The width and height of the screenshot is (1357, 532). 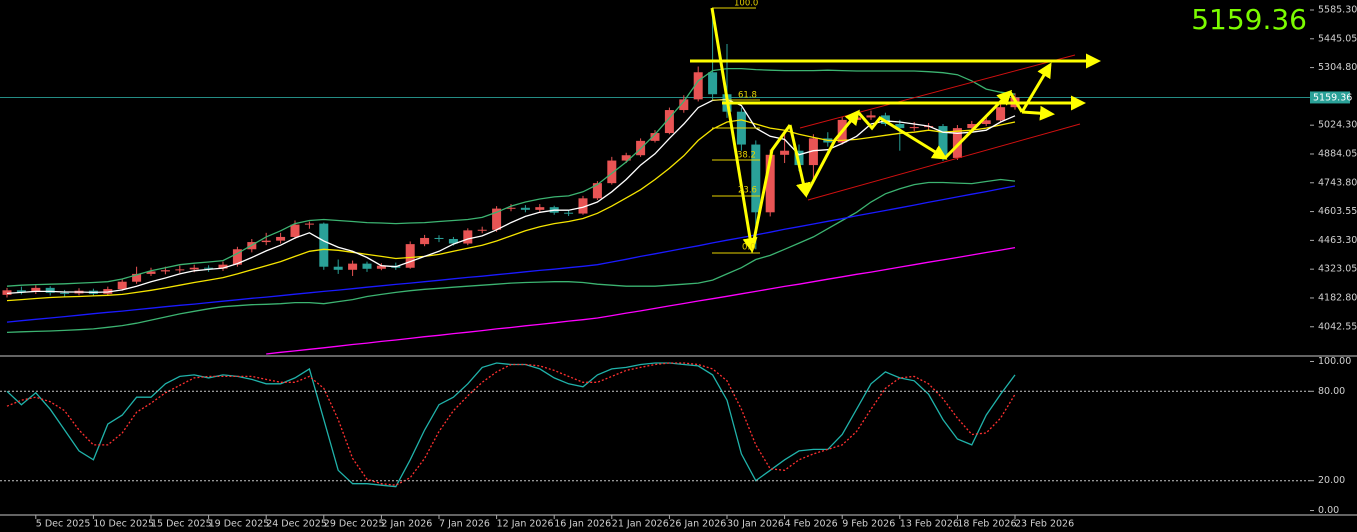 I want to click on y-tick-label: 4182.80, so click(x=1337, y=297).